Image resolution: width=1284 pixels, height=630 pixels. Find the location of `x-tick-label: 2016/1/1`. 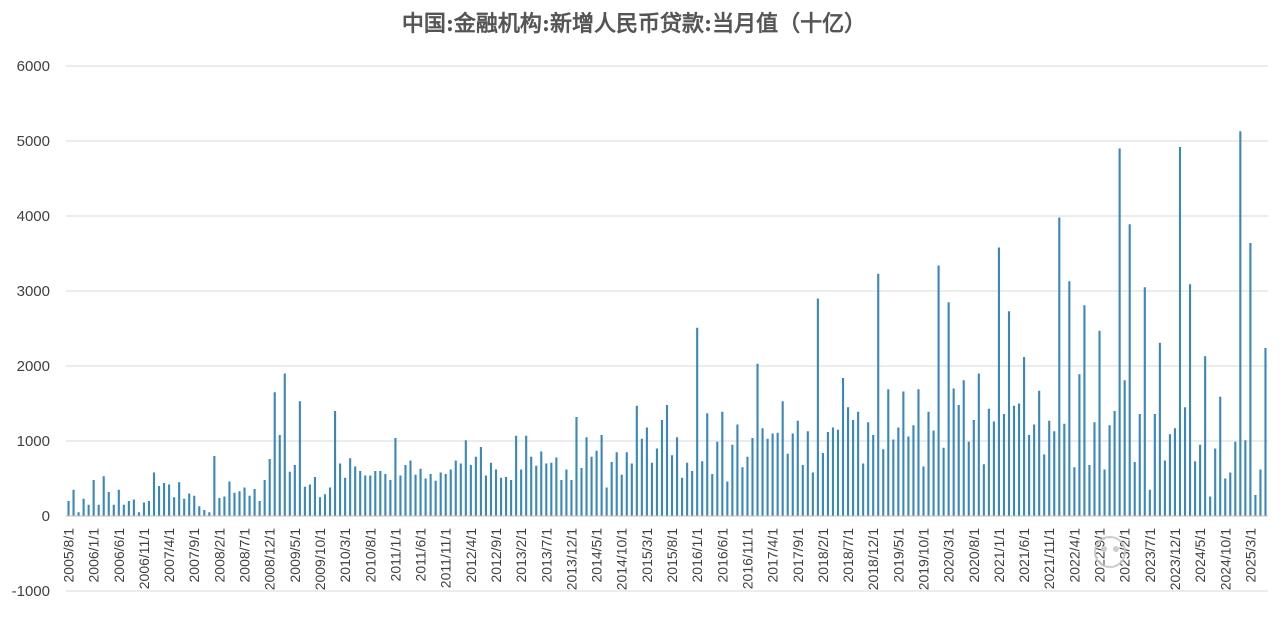

x-tick-label: 2016/1/1 is located at coordinates (697, 555).